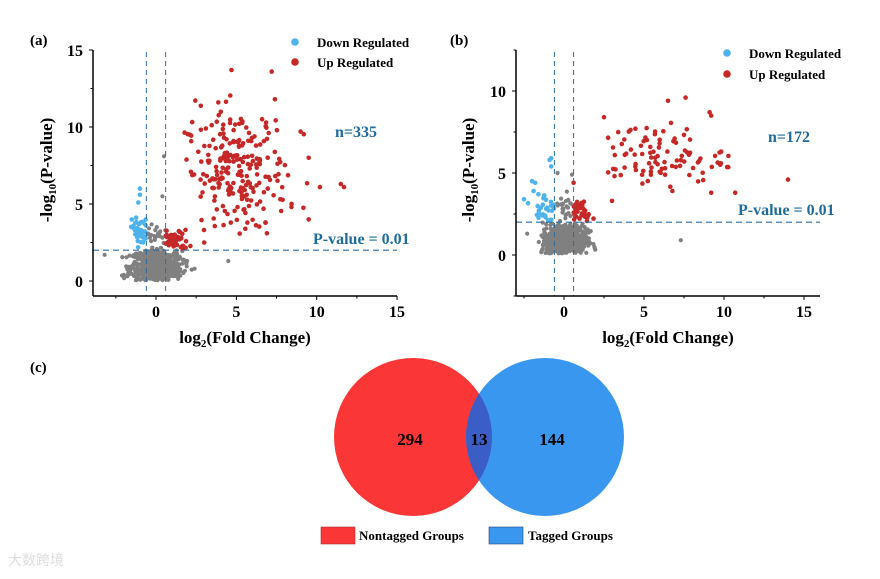 Image resolution: width=880 pixels, height=579 pixels. Describe the element at coordinates (356, 132) in the screenshot. I see `count-annotation: n=335` at that location.